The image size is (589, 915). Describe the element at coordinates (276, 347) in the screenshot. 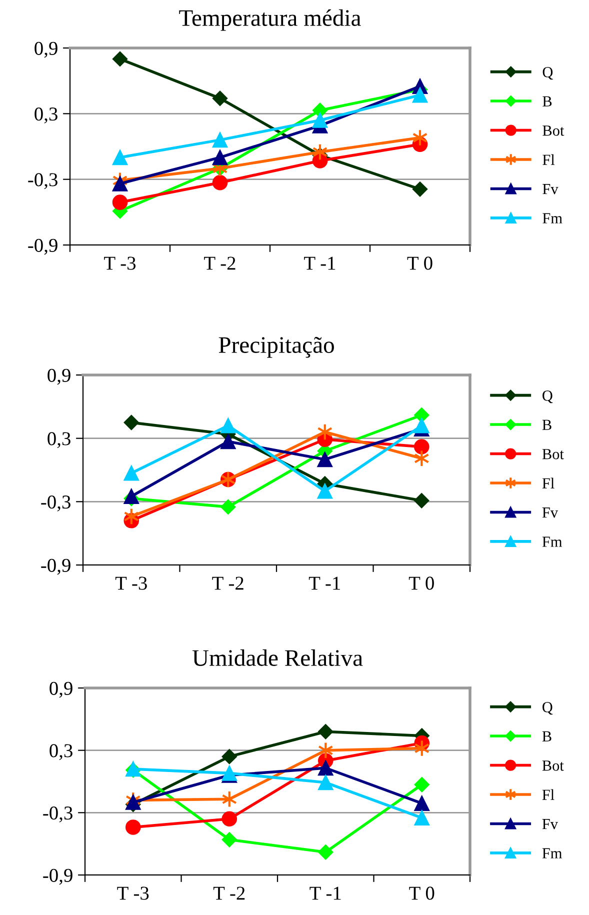

I see `chart-title: Precipitação` at that location.